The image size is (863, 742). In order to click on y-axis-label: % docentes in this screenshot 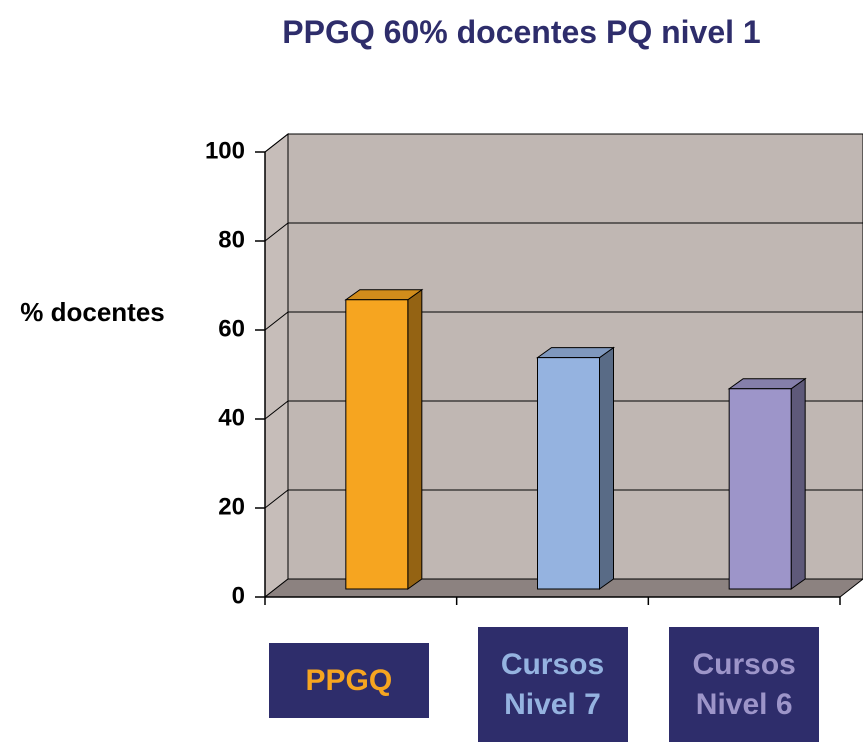, I will do `click(92, 312)`.